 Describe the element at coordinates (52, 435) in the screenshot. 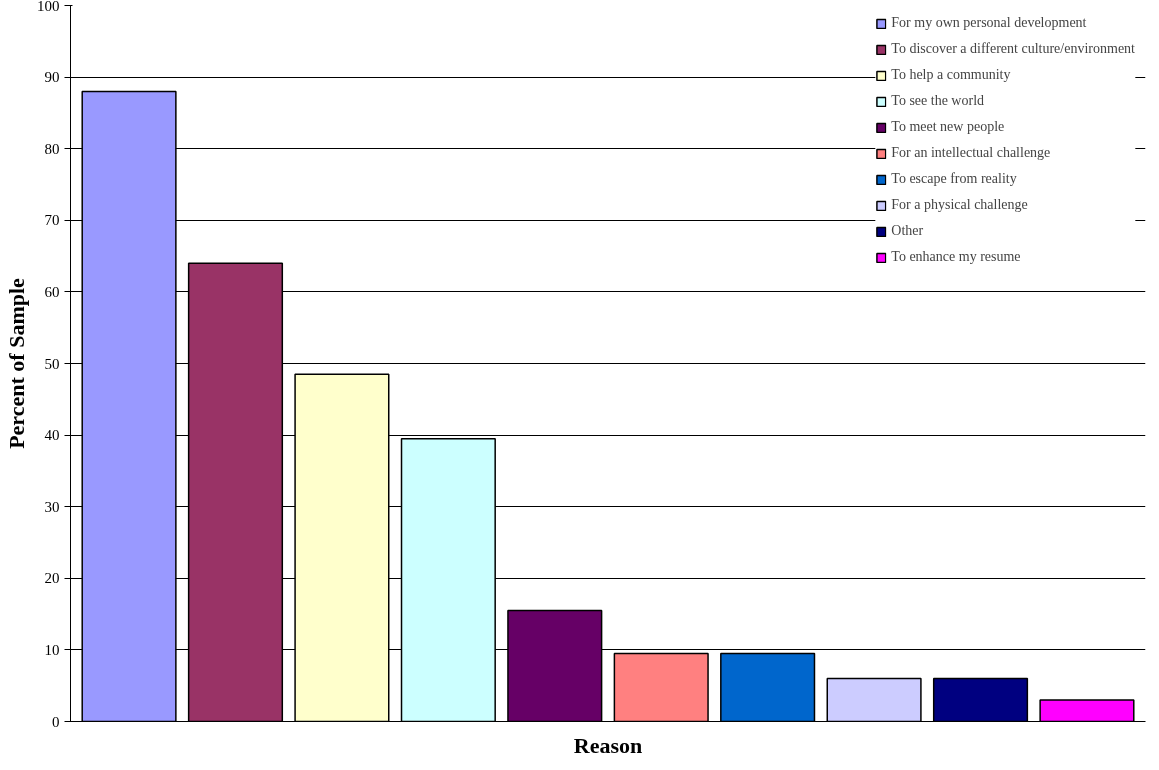

I see `y-tick-label: 40` at that location.